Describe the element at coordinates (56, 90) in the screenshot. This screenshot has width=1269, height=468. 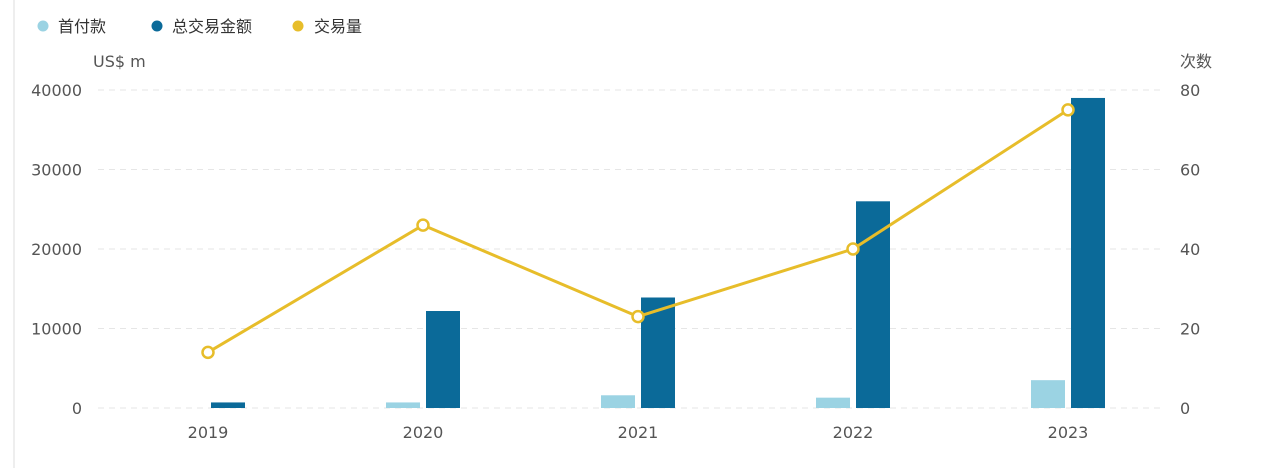
I see `left-tick-label: 40000` at that location.